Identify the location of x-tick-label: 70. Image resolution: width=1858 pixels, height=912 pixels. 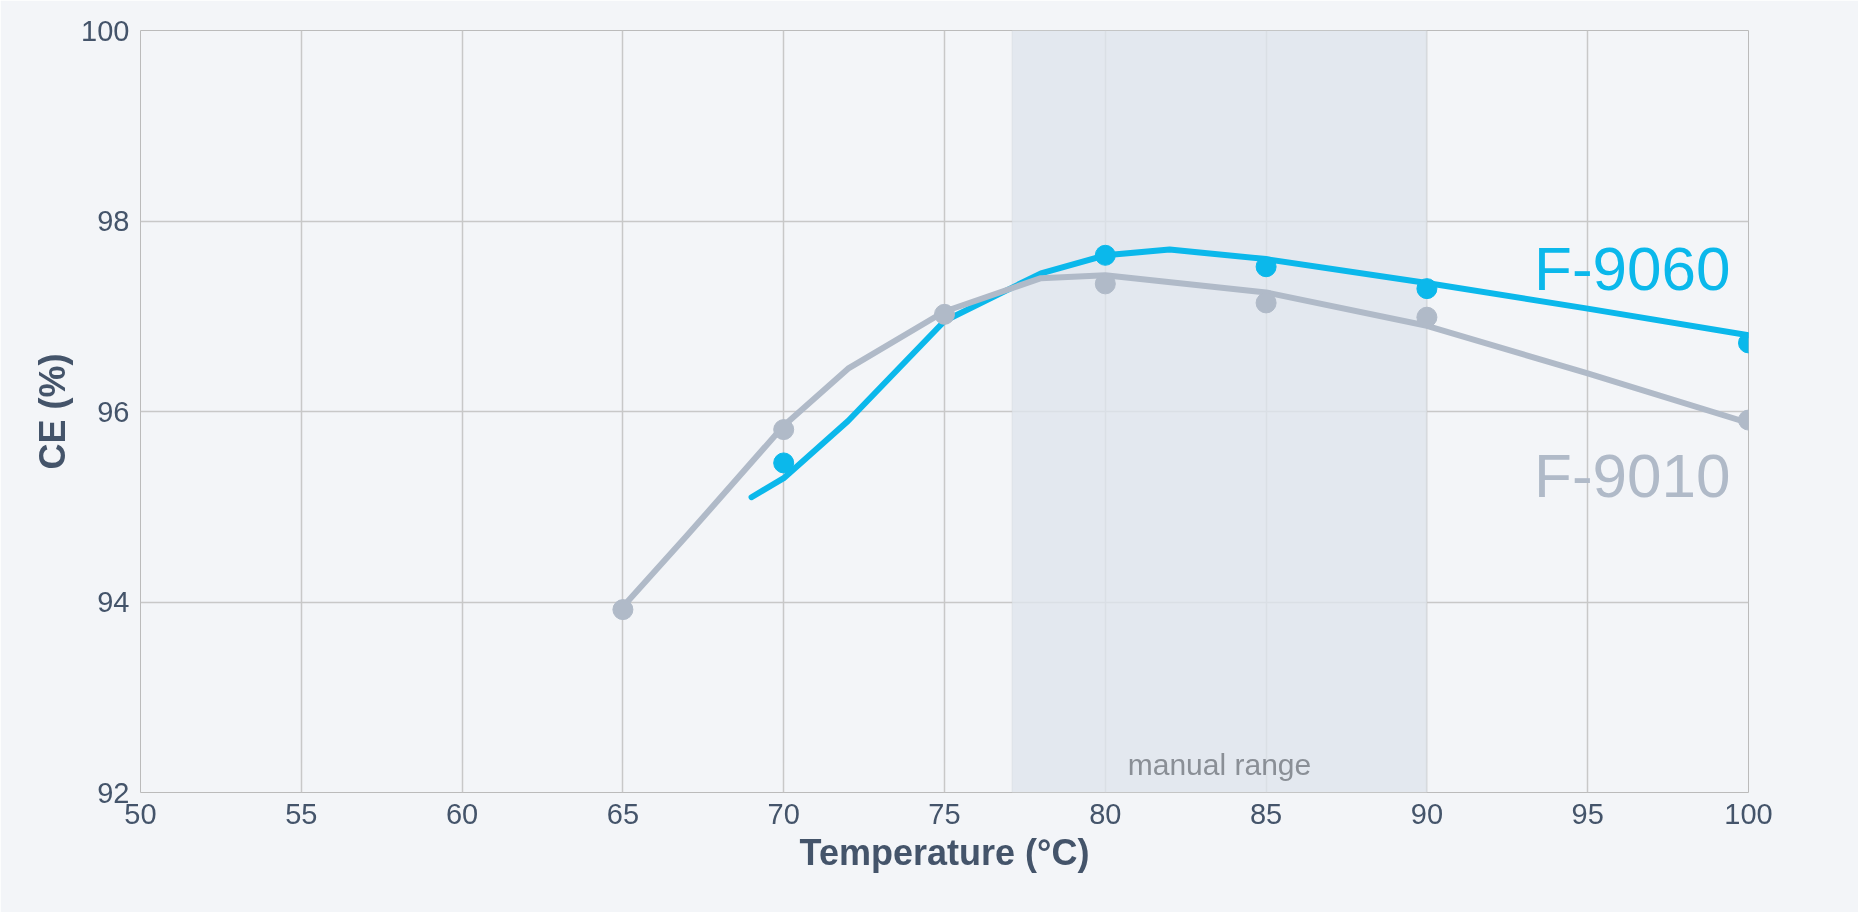
(783, 813).